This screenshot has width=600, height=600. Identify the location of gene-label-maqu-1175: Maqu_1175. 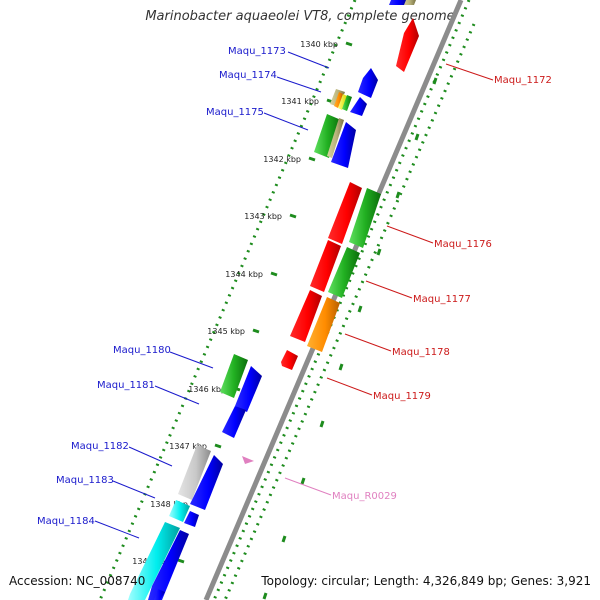
(235, 112).